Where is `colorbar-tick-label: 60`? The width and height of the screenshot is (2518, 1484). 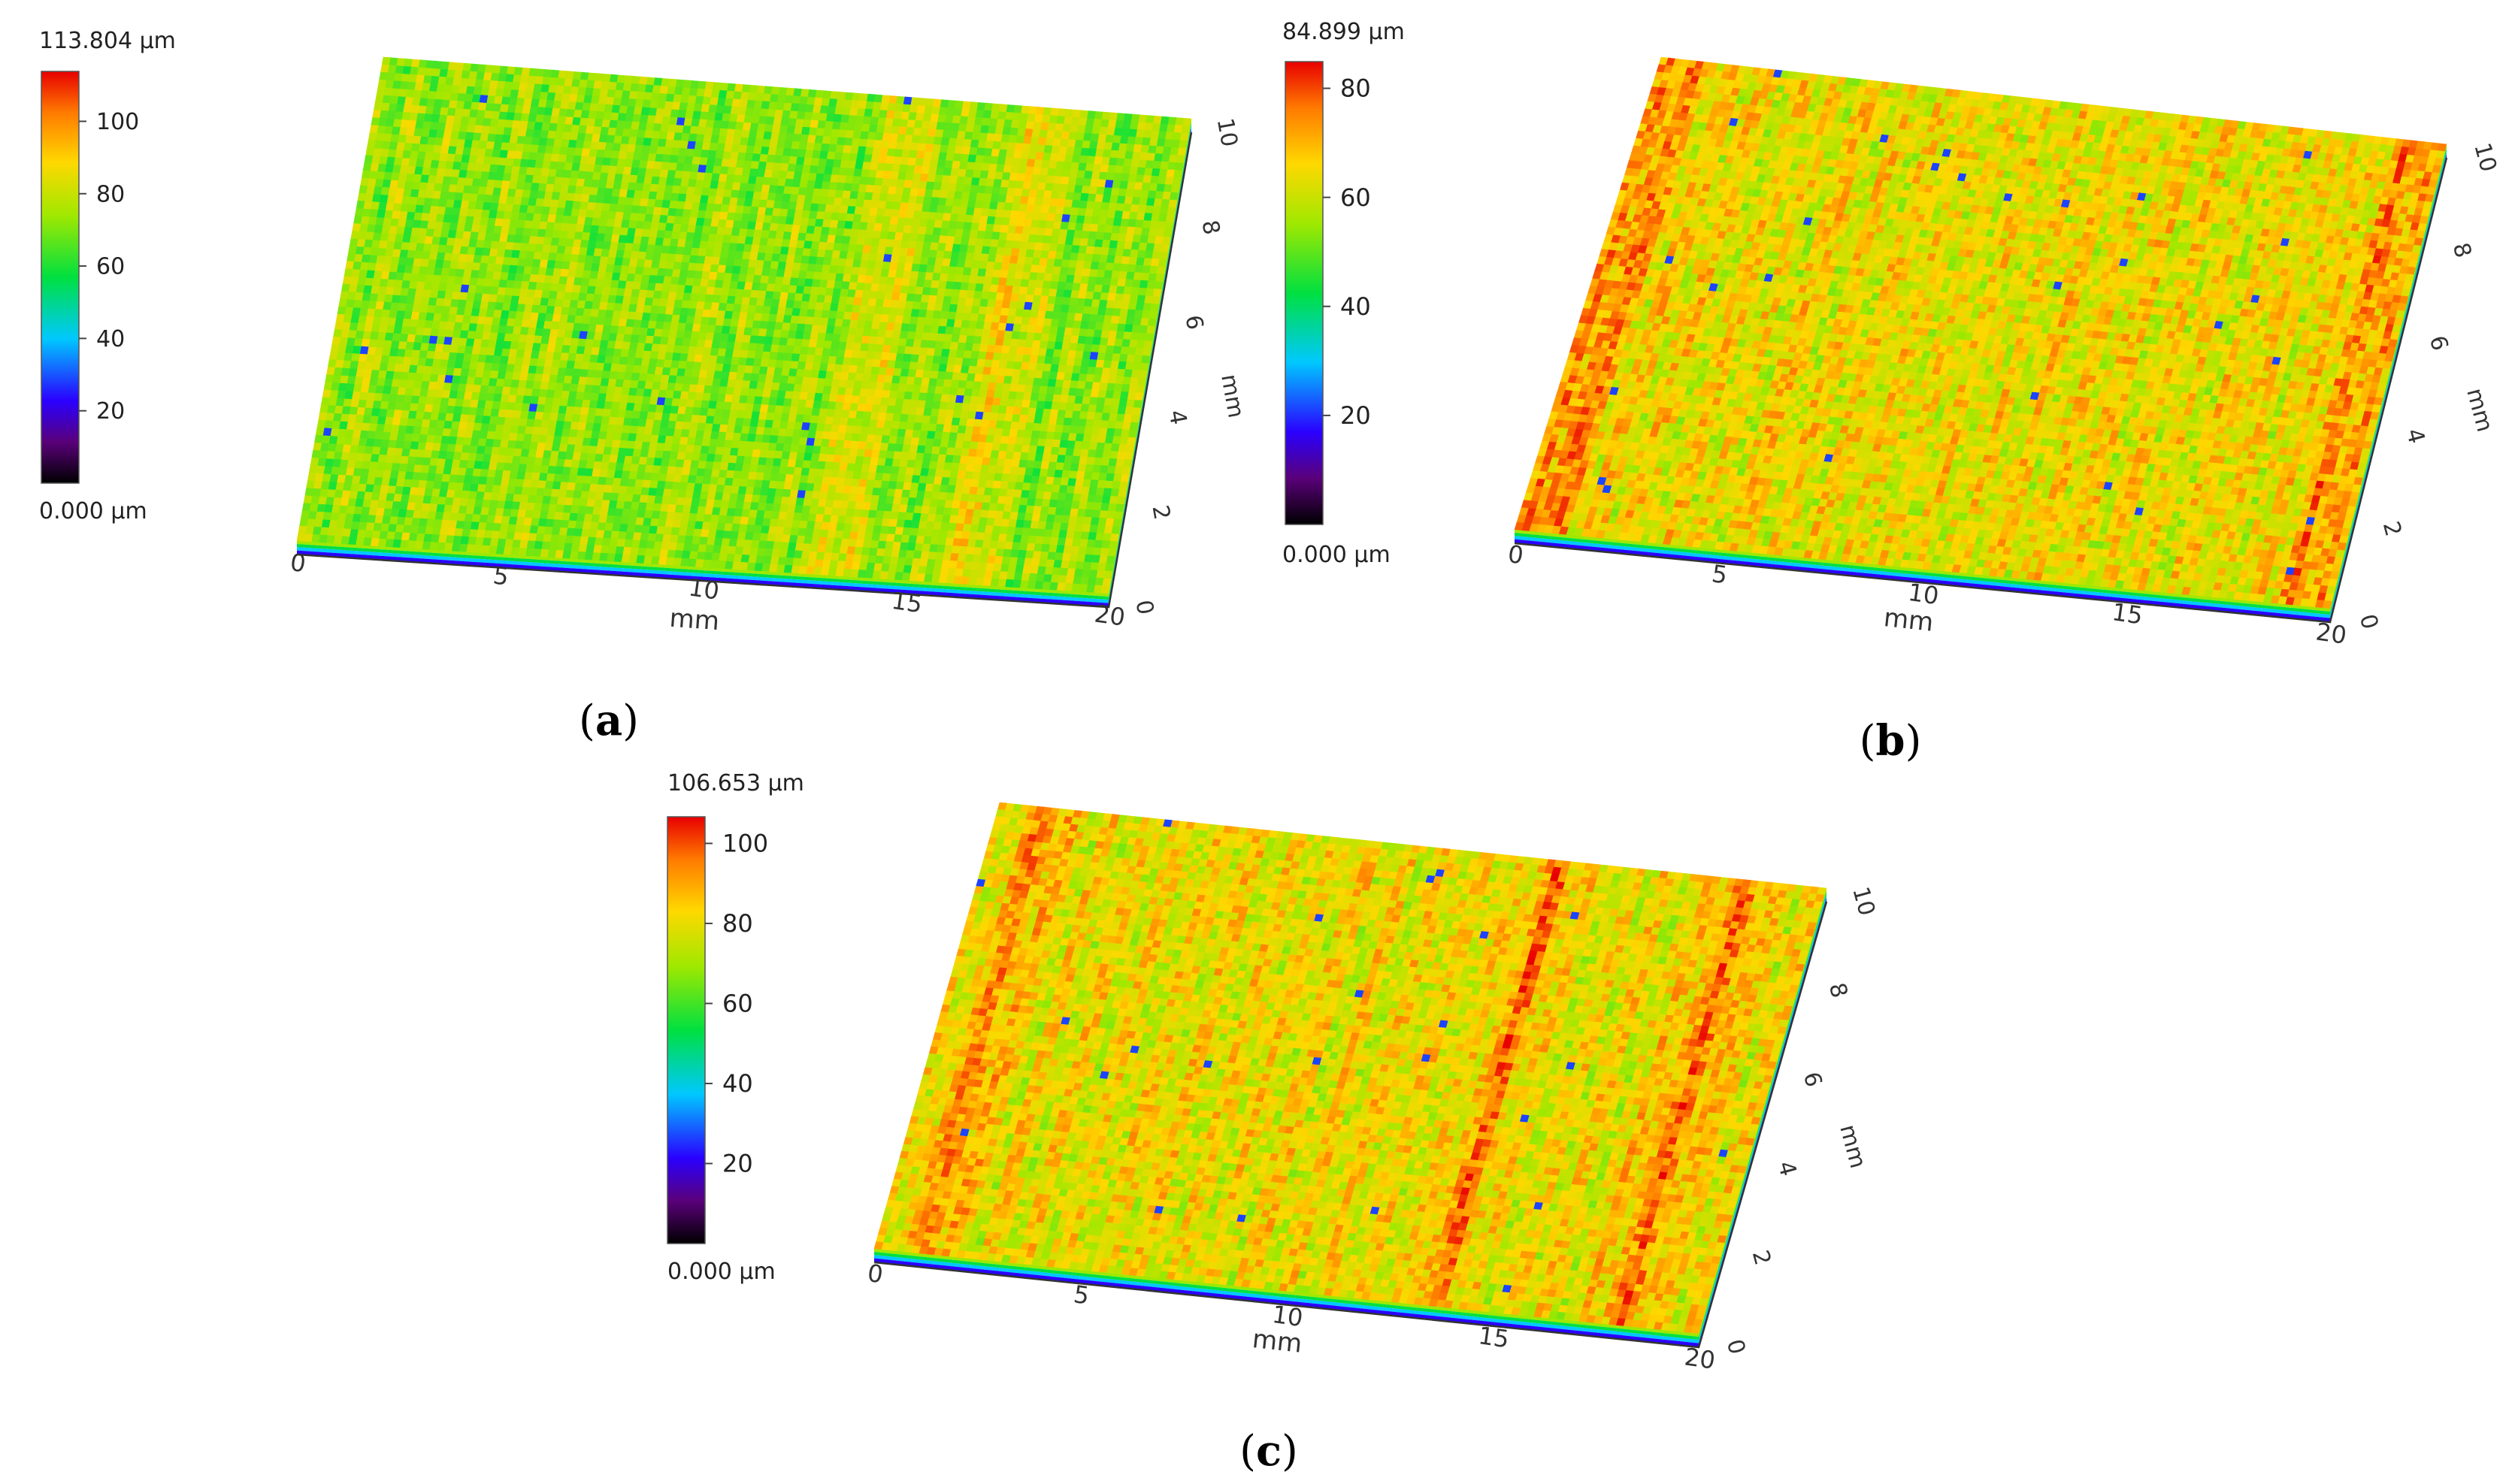
colorbar-tick-label: 60 is located at coordinates (111, 267).